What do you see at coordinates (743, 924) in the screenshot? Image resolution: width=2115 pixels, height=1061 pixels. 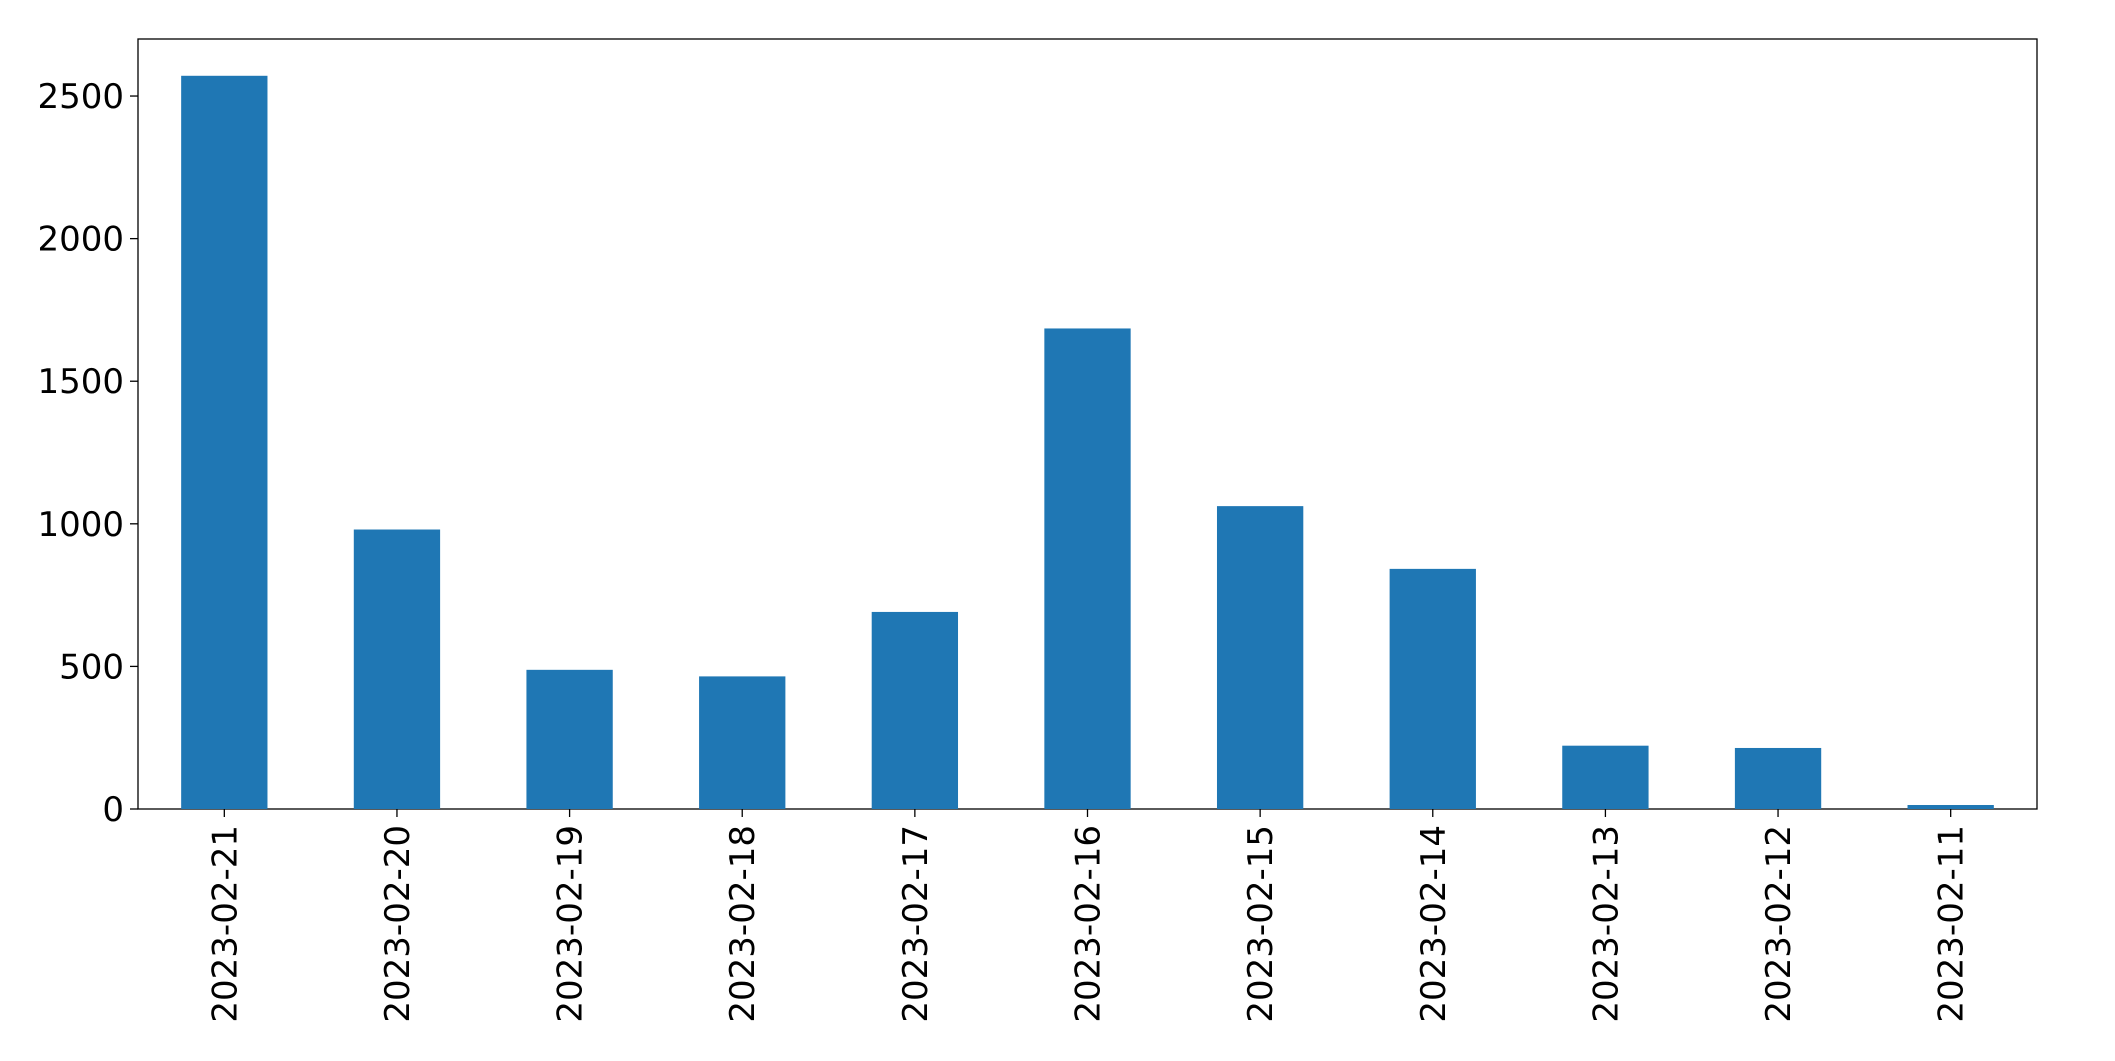 I see `x-tick-label: 2023-02-18` at bounding box center [743, 924].